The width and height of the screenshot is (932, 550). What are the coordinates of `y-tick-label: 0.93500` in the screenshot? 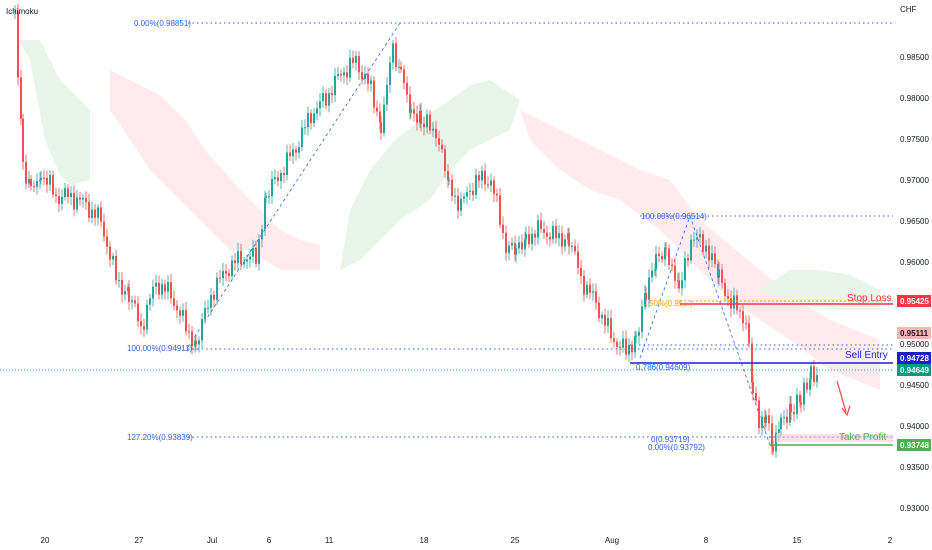 It's located at (914, 467).